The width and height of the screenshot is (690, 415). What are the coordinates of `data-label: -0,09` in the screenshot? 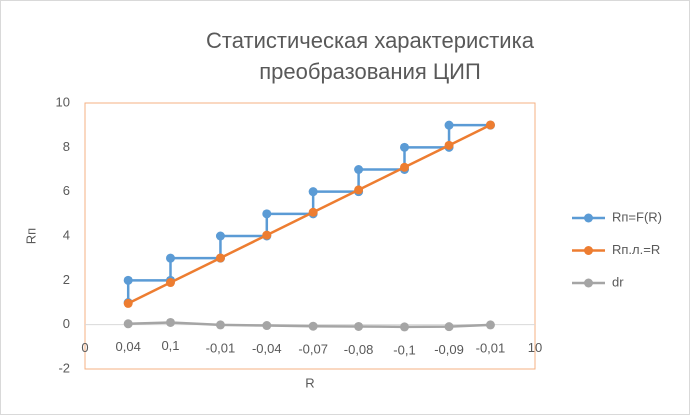 It's located at (449, 349).